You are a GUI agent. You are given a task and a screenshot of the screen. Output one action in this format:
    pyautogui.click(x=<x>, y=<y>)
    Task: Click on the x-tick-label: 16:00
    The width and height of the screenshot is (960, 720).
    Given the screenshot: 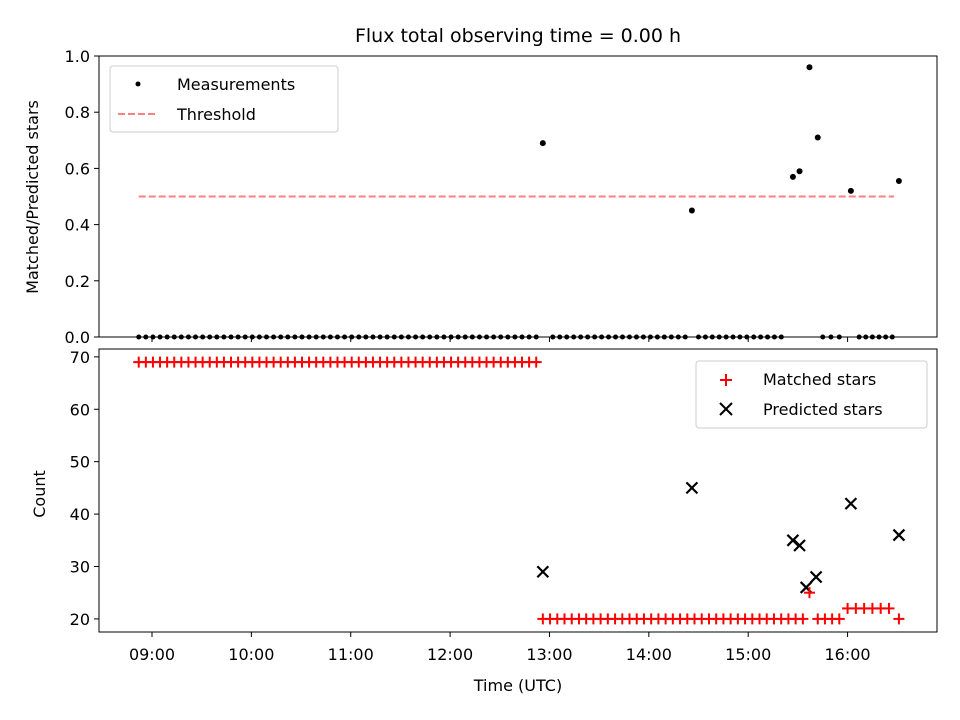 What is the action you would take?
    pyautogui.click(x=848, y=654)
    